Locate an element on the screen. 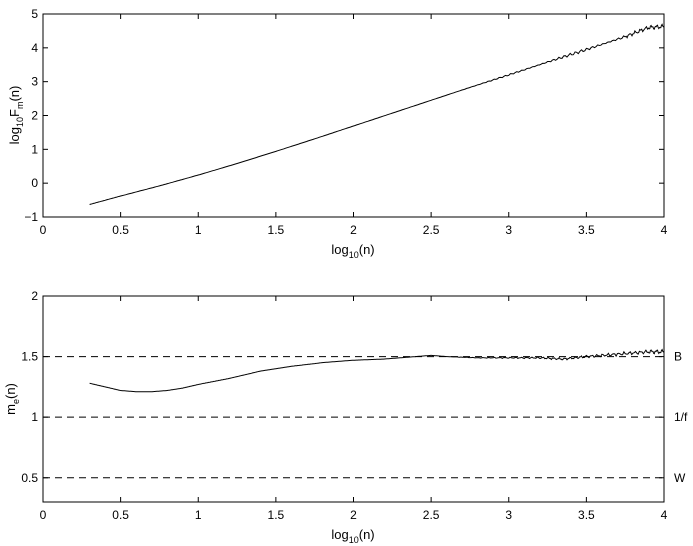 The image size is (693, 546). top-x-tick-label: 3 is located at coordinates (508, 230).